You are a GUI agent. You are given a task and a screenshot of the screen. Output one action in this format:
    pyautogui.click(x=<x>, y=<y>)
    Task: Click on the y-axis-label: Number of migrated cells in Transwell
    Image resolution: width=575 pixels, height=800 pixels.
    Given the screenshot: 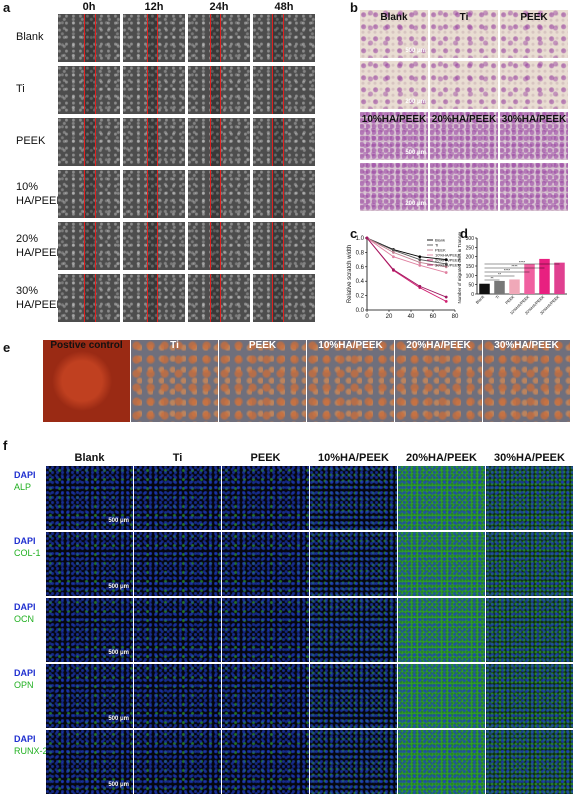 What is the action you would take?
    pyautogui.click(x=459, y=268)
    